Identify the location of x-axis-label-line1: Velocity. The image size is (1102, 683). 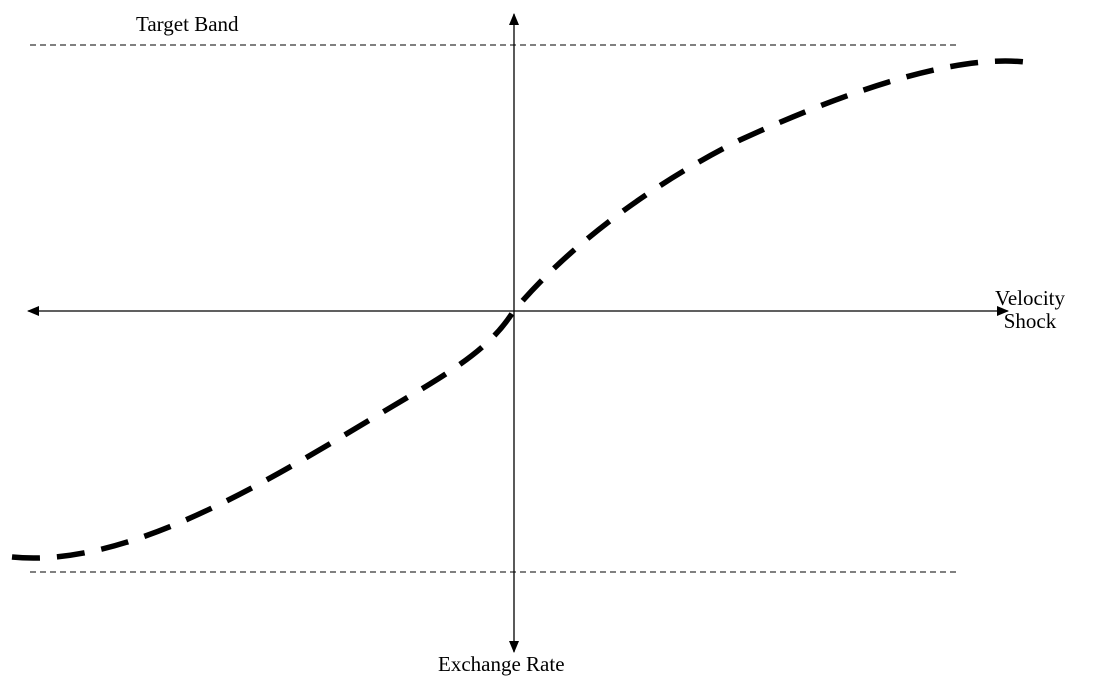
(1030, 298).